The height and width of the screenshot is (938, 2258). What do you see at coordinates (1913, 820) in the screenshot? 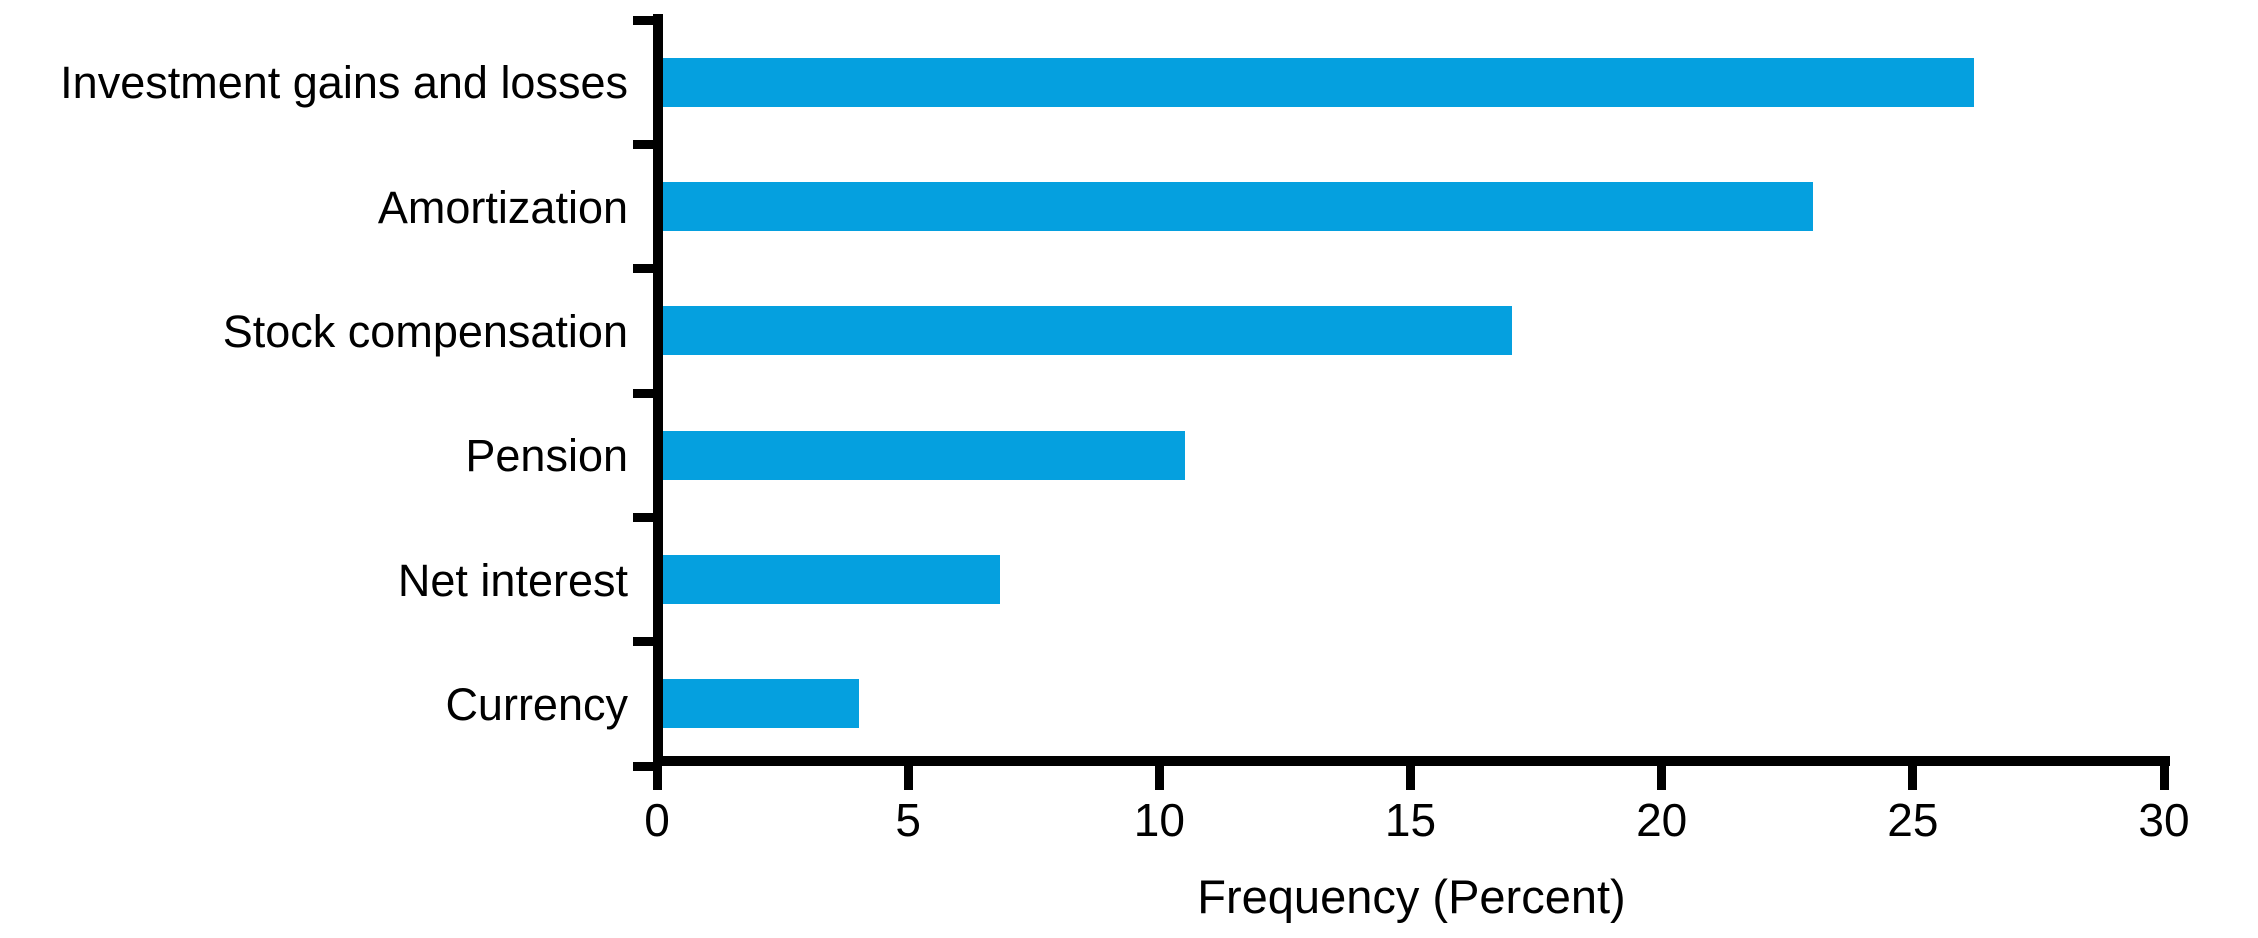
I see `x-tick-label: 25` at bounding box center [1913, 820].